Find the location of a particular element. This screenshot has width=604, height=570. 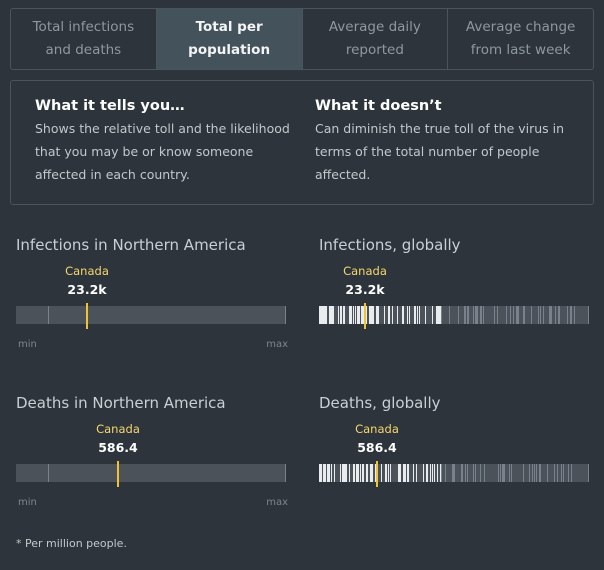

tab-label-line1: Total per is located at coordinates (229, 27).